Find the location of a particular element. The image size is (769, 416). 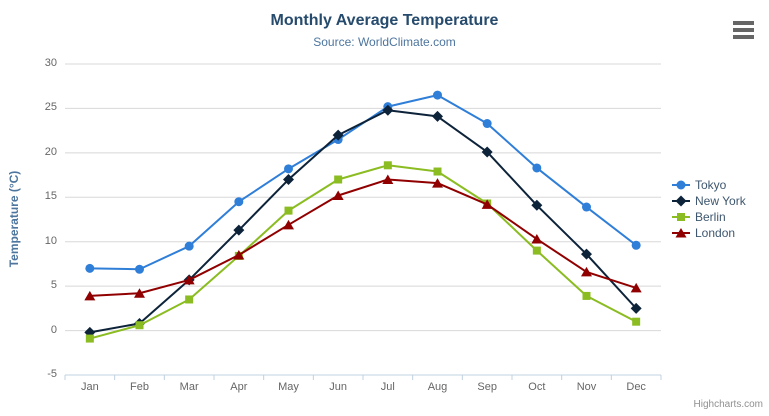

x-axis-label: Dec is located at coordinates (636, 387).